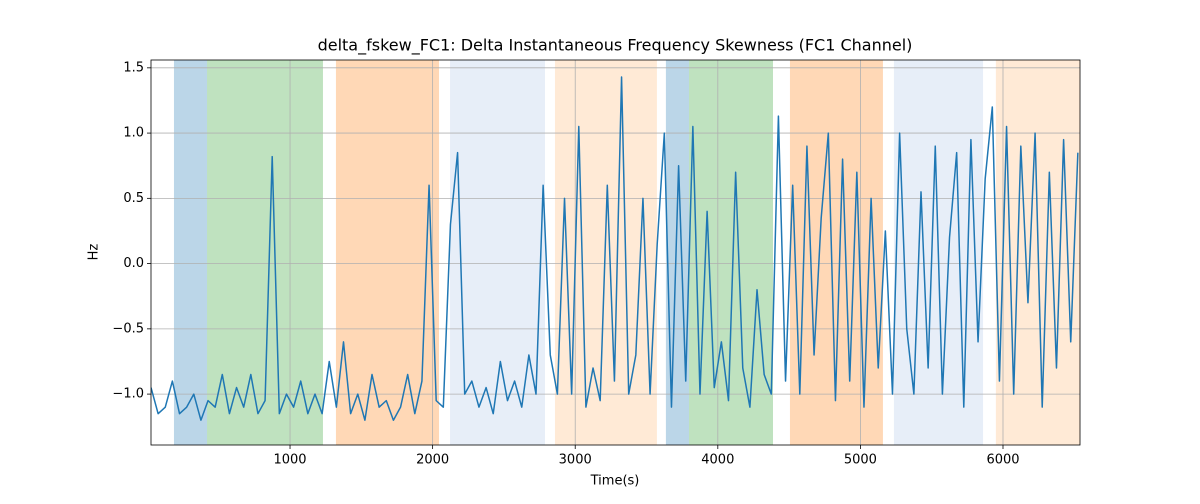 The width and height of the screenshot is (1200, 504). I want to click on y-tick-label: 1.0, so click(133, 133).